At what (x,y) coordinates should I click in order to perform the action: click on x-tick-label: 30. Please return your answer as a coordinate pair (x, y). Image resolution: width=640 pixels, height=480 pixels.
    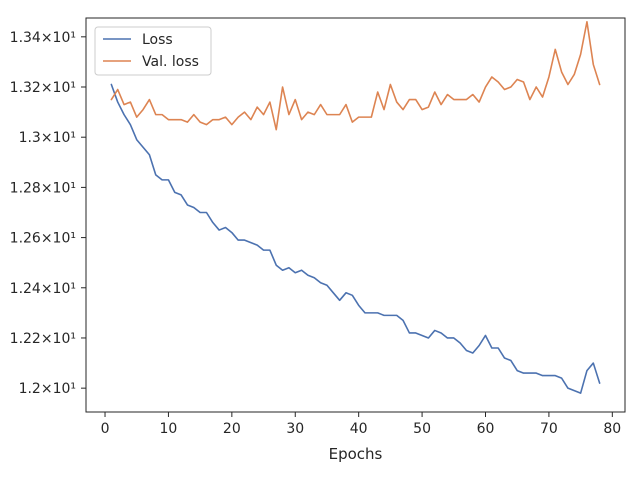
    Looking at the image, I should click on (295, 429).